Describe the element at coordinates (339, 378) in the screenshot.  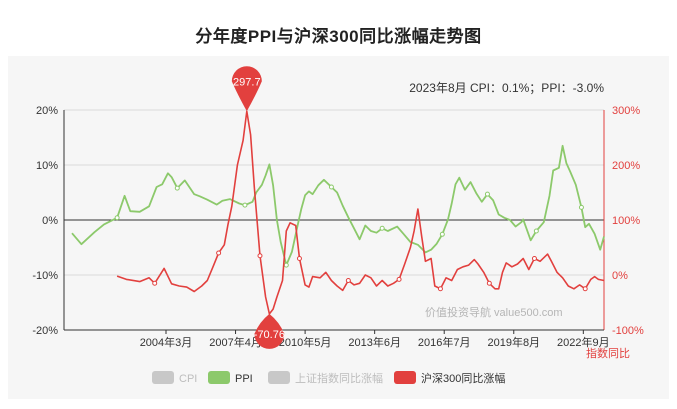
I see `legend-label: 上证指数同比涨幅` at that location.